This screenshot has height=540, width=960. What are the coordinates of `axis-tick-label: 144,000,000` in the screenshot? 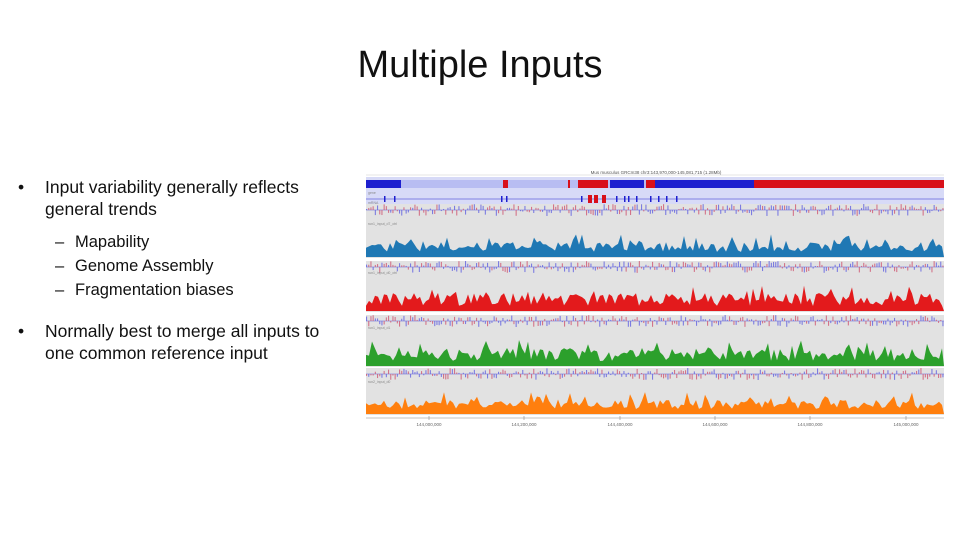 It's located at (429, 424).